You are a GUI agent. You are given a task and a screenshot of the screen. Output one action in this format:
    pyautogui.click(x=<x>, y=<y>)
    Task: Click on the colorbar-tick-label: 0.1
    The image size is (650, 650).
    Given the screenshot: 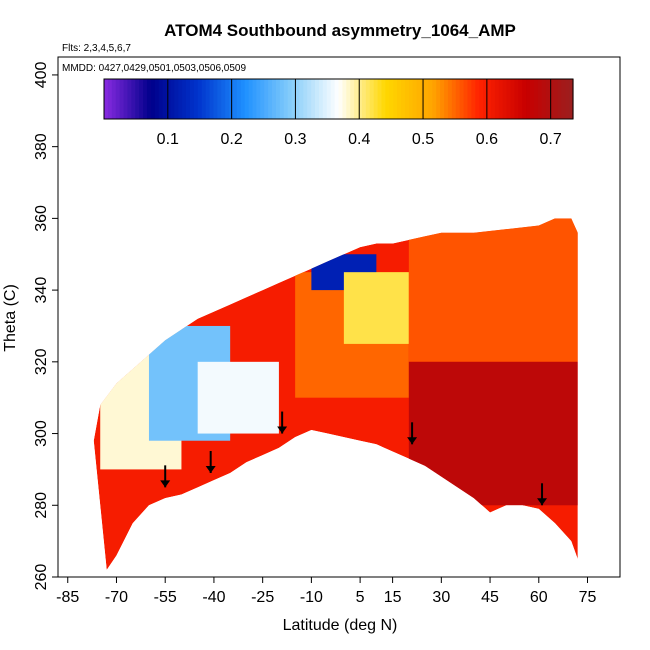 What is the action you would take?
    pyautogui.click(x=168, y=139)
    